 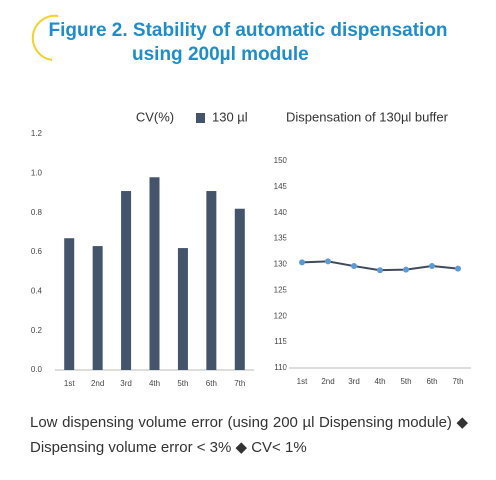 I want to click on y-tick-label: 0.2, so click(x=37, y=330).